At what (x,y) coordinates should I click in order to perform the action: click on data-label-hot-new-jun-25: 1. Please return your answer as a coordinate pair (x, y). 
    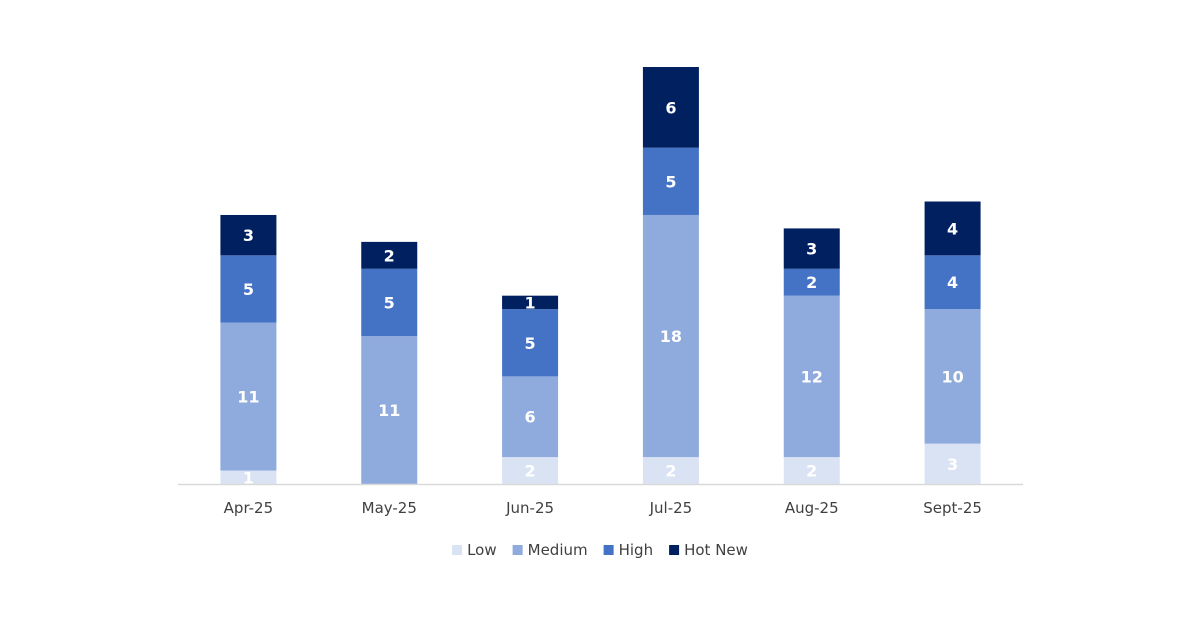
    Looking at the image, I should click on (530, 302).